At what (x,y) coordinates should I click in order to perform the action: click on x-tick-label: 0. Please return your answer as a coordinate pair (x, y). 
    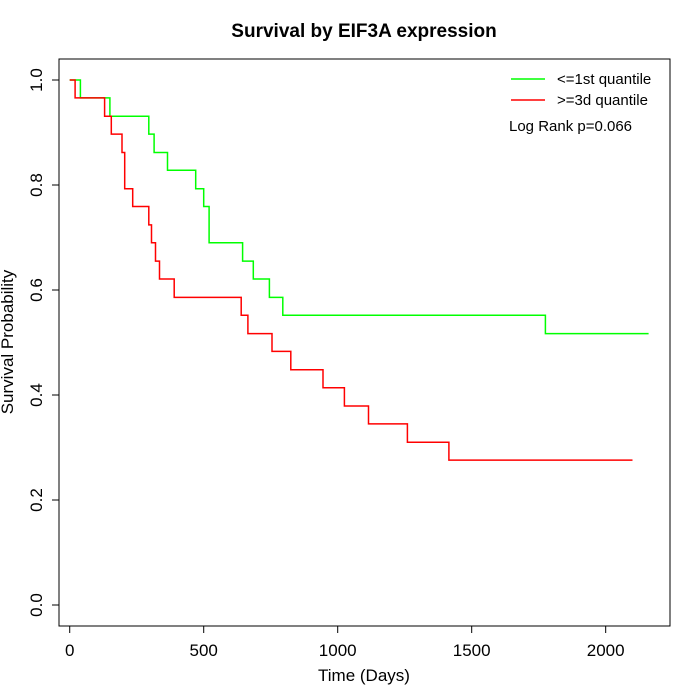
    Looking at the image, I should click on (69, 650).